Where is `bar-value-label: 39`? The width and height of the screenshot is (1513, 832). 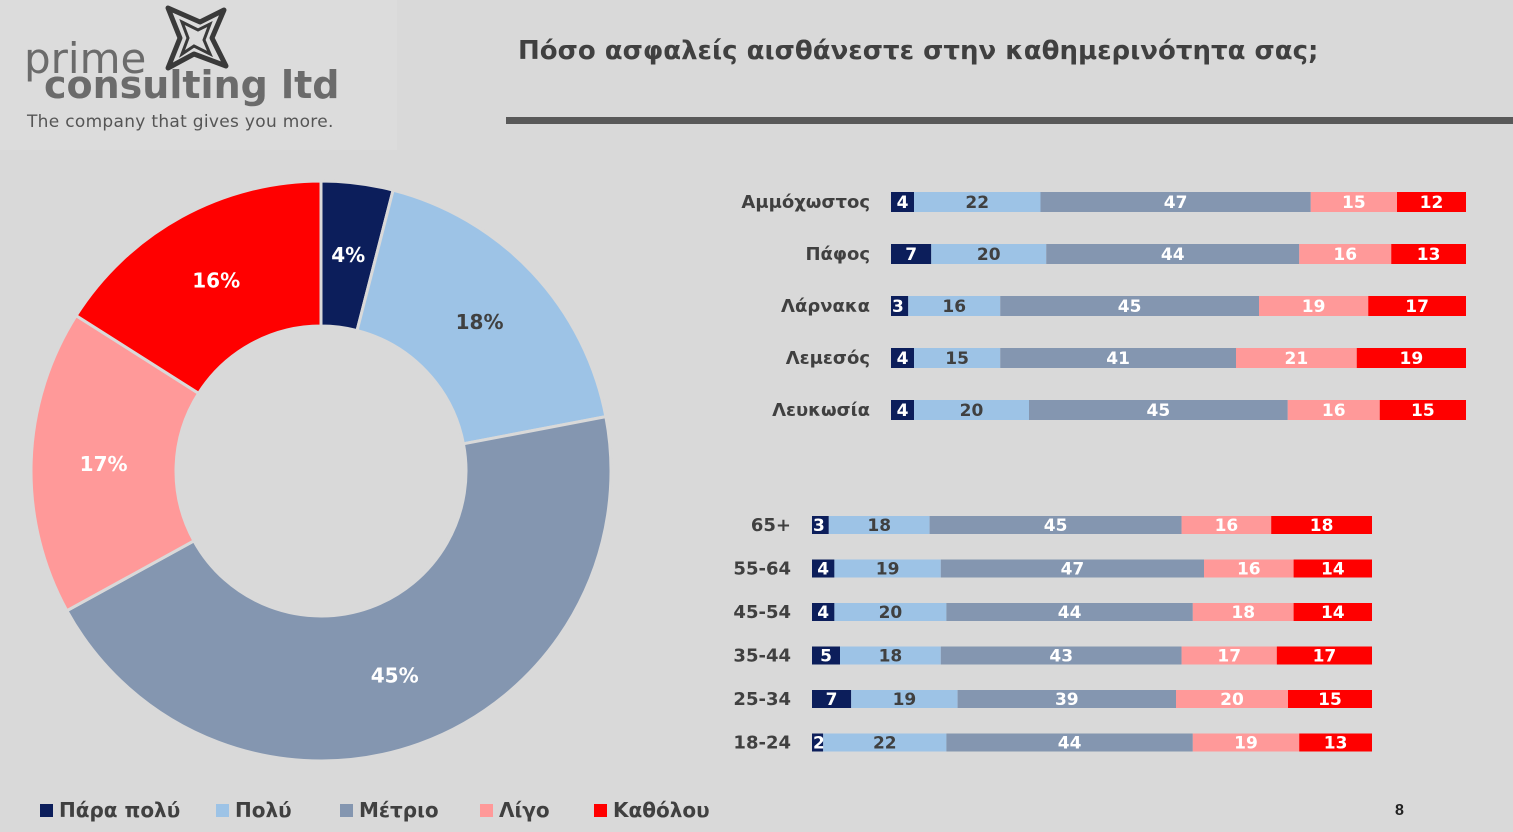
bar-value-label: 39 is located at coordinates (1067, 700).